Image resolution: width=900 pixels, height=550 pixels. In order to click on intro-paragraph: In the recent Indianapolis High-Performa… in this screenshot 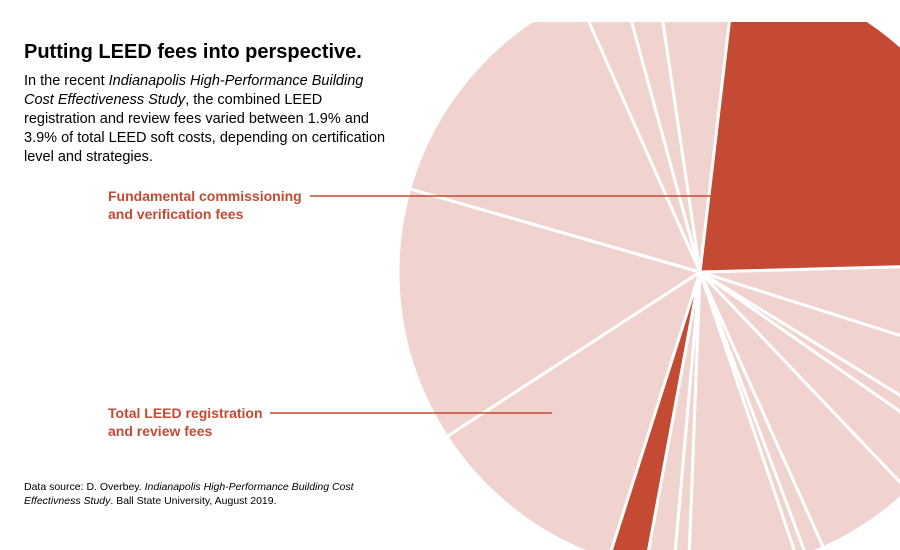, I will do `click(209, 119)`.